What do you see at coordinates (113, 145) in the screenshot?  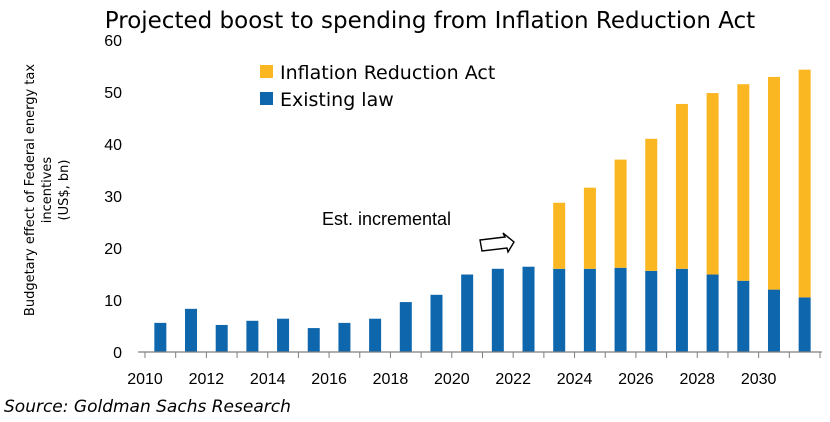 I see `y-tick-label: 40` at bounding box center [113, 145].